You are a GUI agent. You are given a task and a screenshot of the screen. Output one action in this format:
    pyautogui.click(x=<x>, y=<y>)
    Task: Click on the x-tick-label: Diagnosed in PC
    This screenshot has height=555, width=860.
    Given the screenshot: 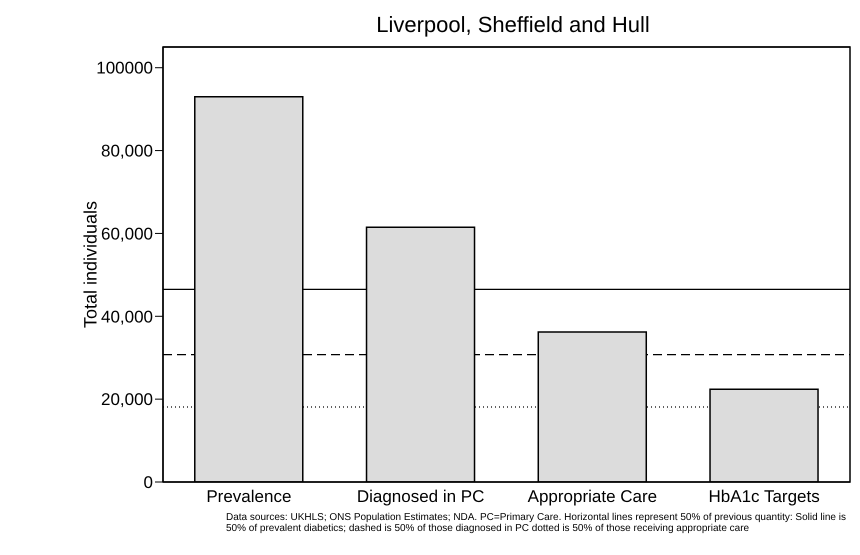 What is the action you would take?
    pyautogui.click(x=420, y=496)
    